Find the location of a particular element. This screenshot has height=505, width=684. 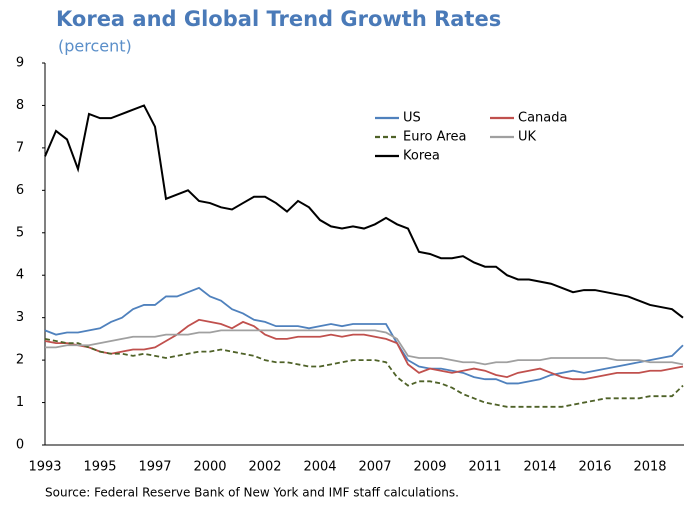

x-tick-label: 2011 is located at coordinates (484, 467).